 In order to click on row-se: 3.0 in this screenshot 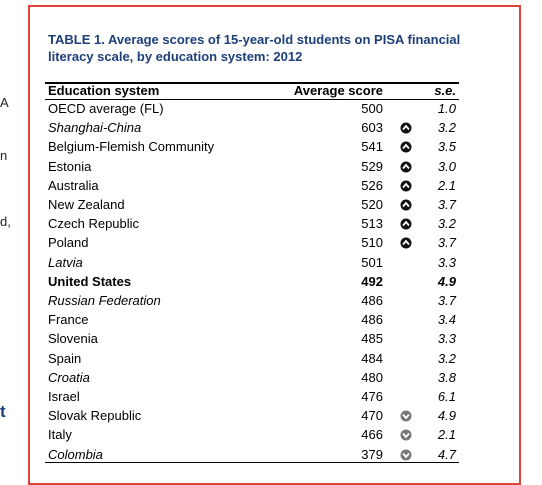, I will do `click(446, 166)`.